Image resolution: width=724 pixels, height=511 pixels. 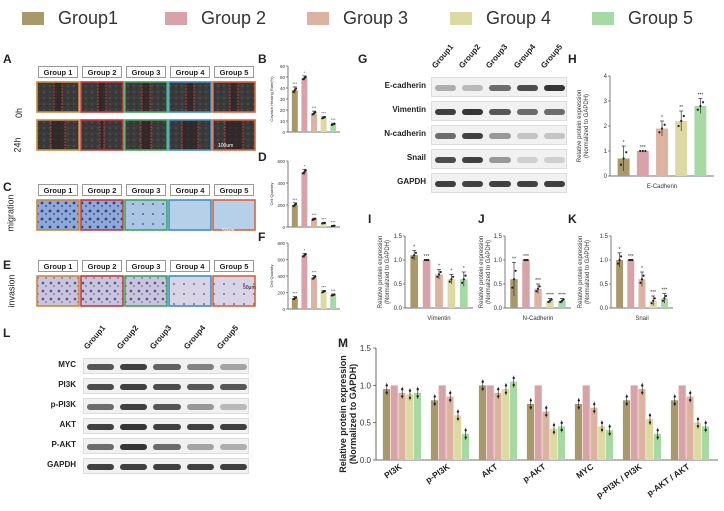 What do you see at coordinates (642, 18) in the screenshot?
I see `legend-item-group5: Group 5` at bounding box center [642, 18].